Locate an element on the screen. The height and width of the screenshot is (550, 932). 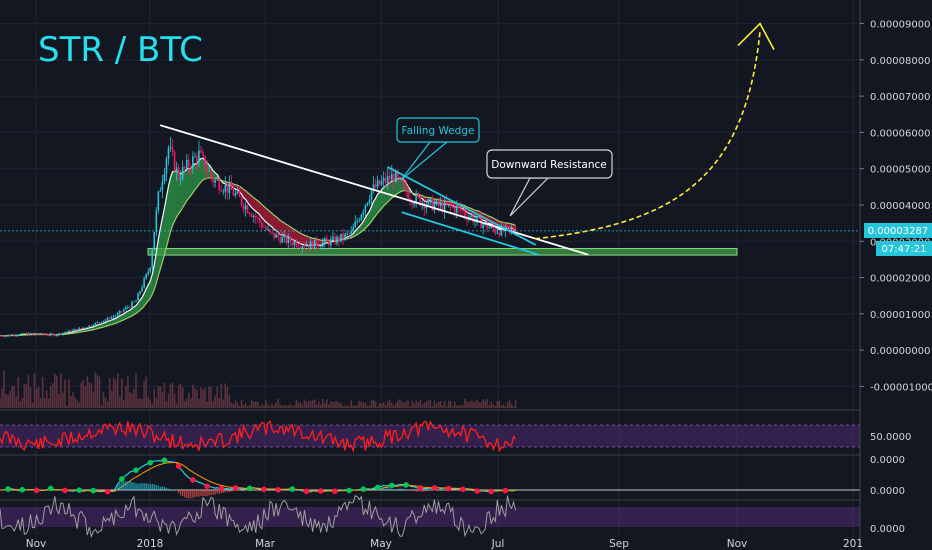
macd-signal-line is located at coordinates (258, 477).